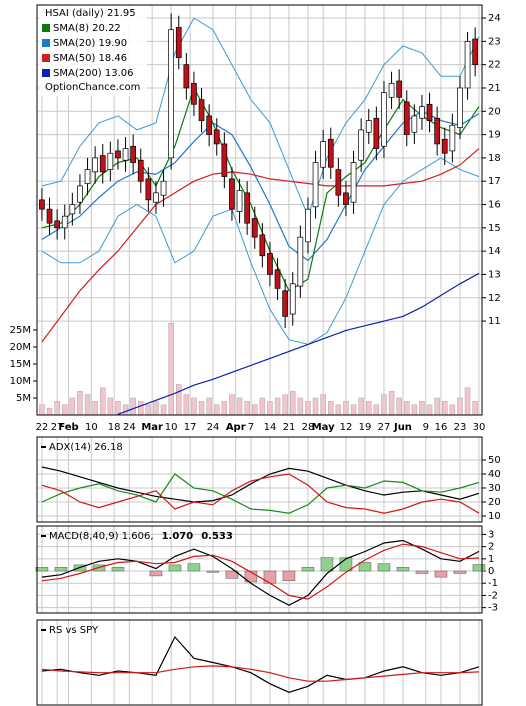 The height and width of the screenshot is (706, 526). What do you see at coordinates (236, 427) in the screenshot?
I see `x-tick-label: Apr` at bounding box center [236, 427].